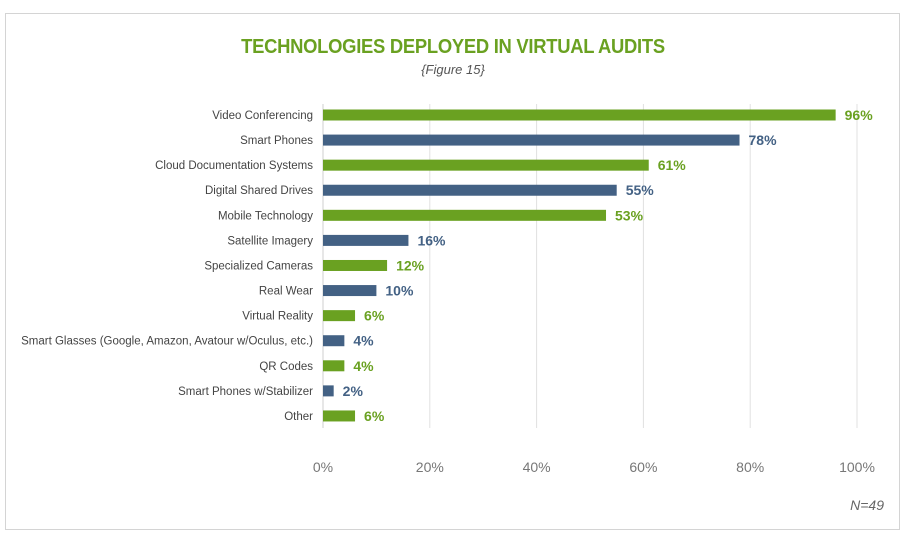 This screenshot has width=906, height=537. What do you see at coordinates (399, 291) in the screenshot?
I see `value-label: 10%` at bounding box center [399, 291].